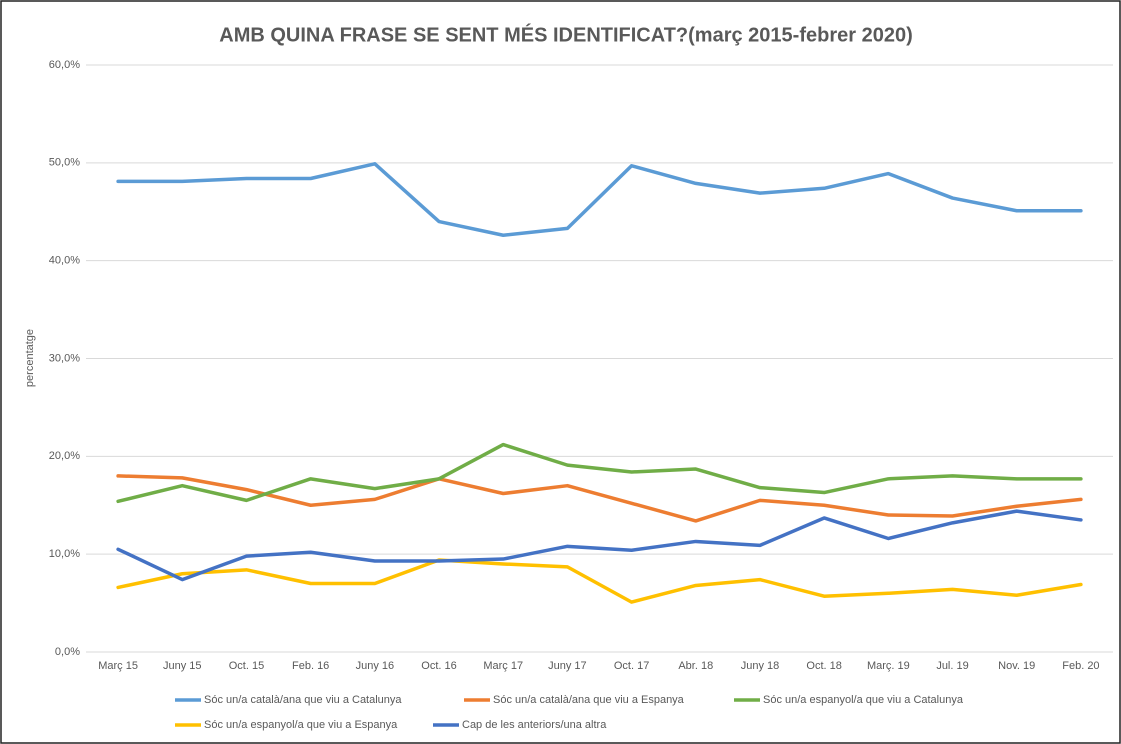 Image resolution: width=1121 pixels, height=744 pixels. I want to click on y-tick-label: 50,0%, so click(64, 163).